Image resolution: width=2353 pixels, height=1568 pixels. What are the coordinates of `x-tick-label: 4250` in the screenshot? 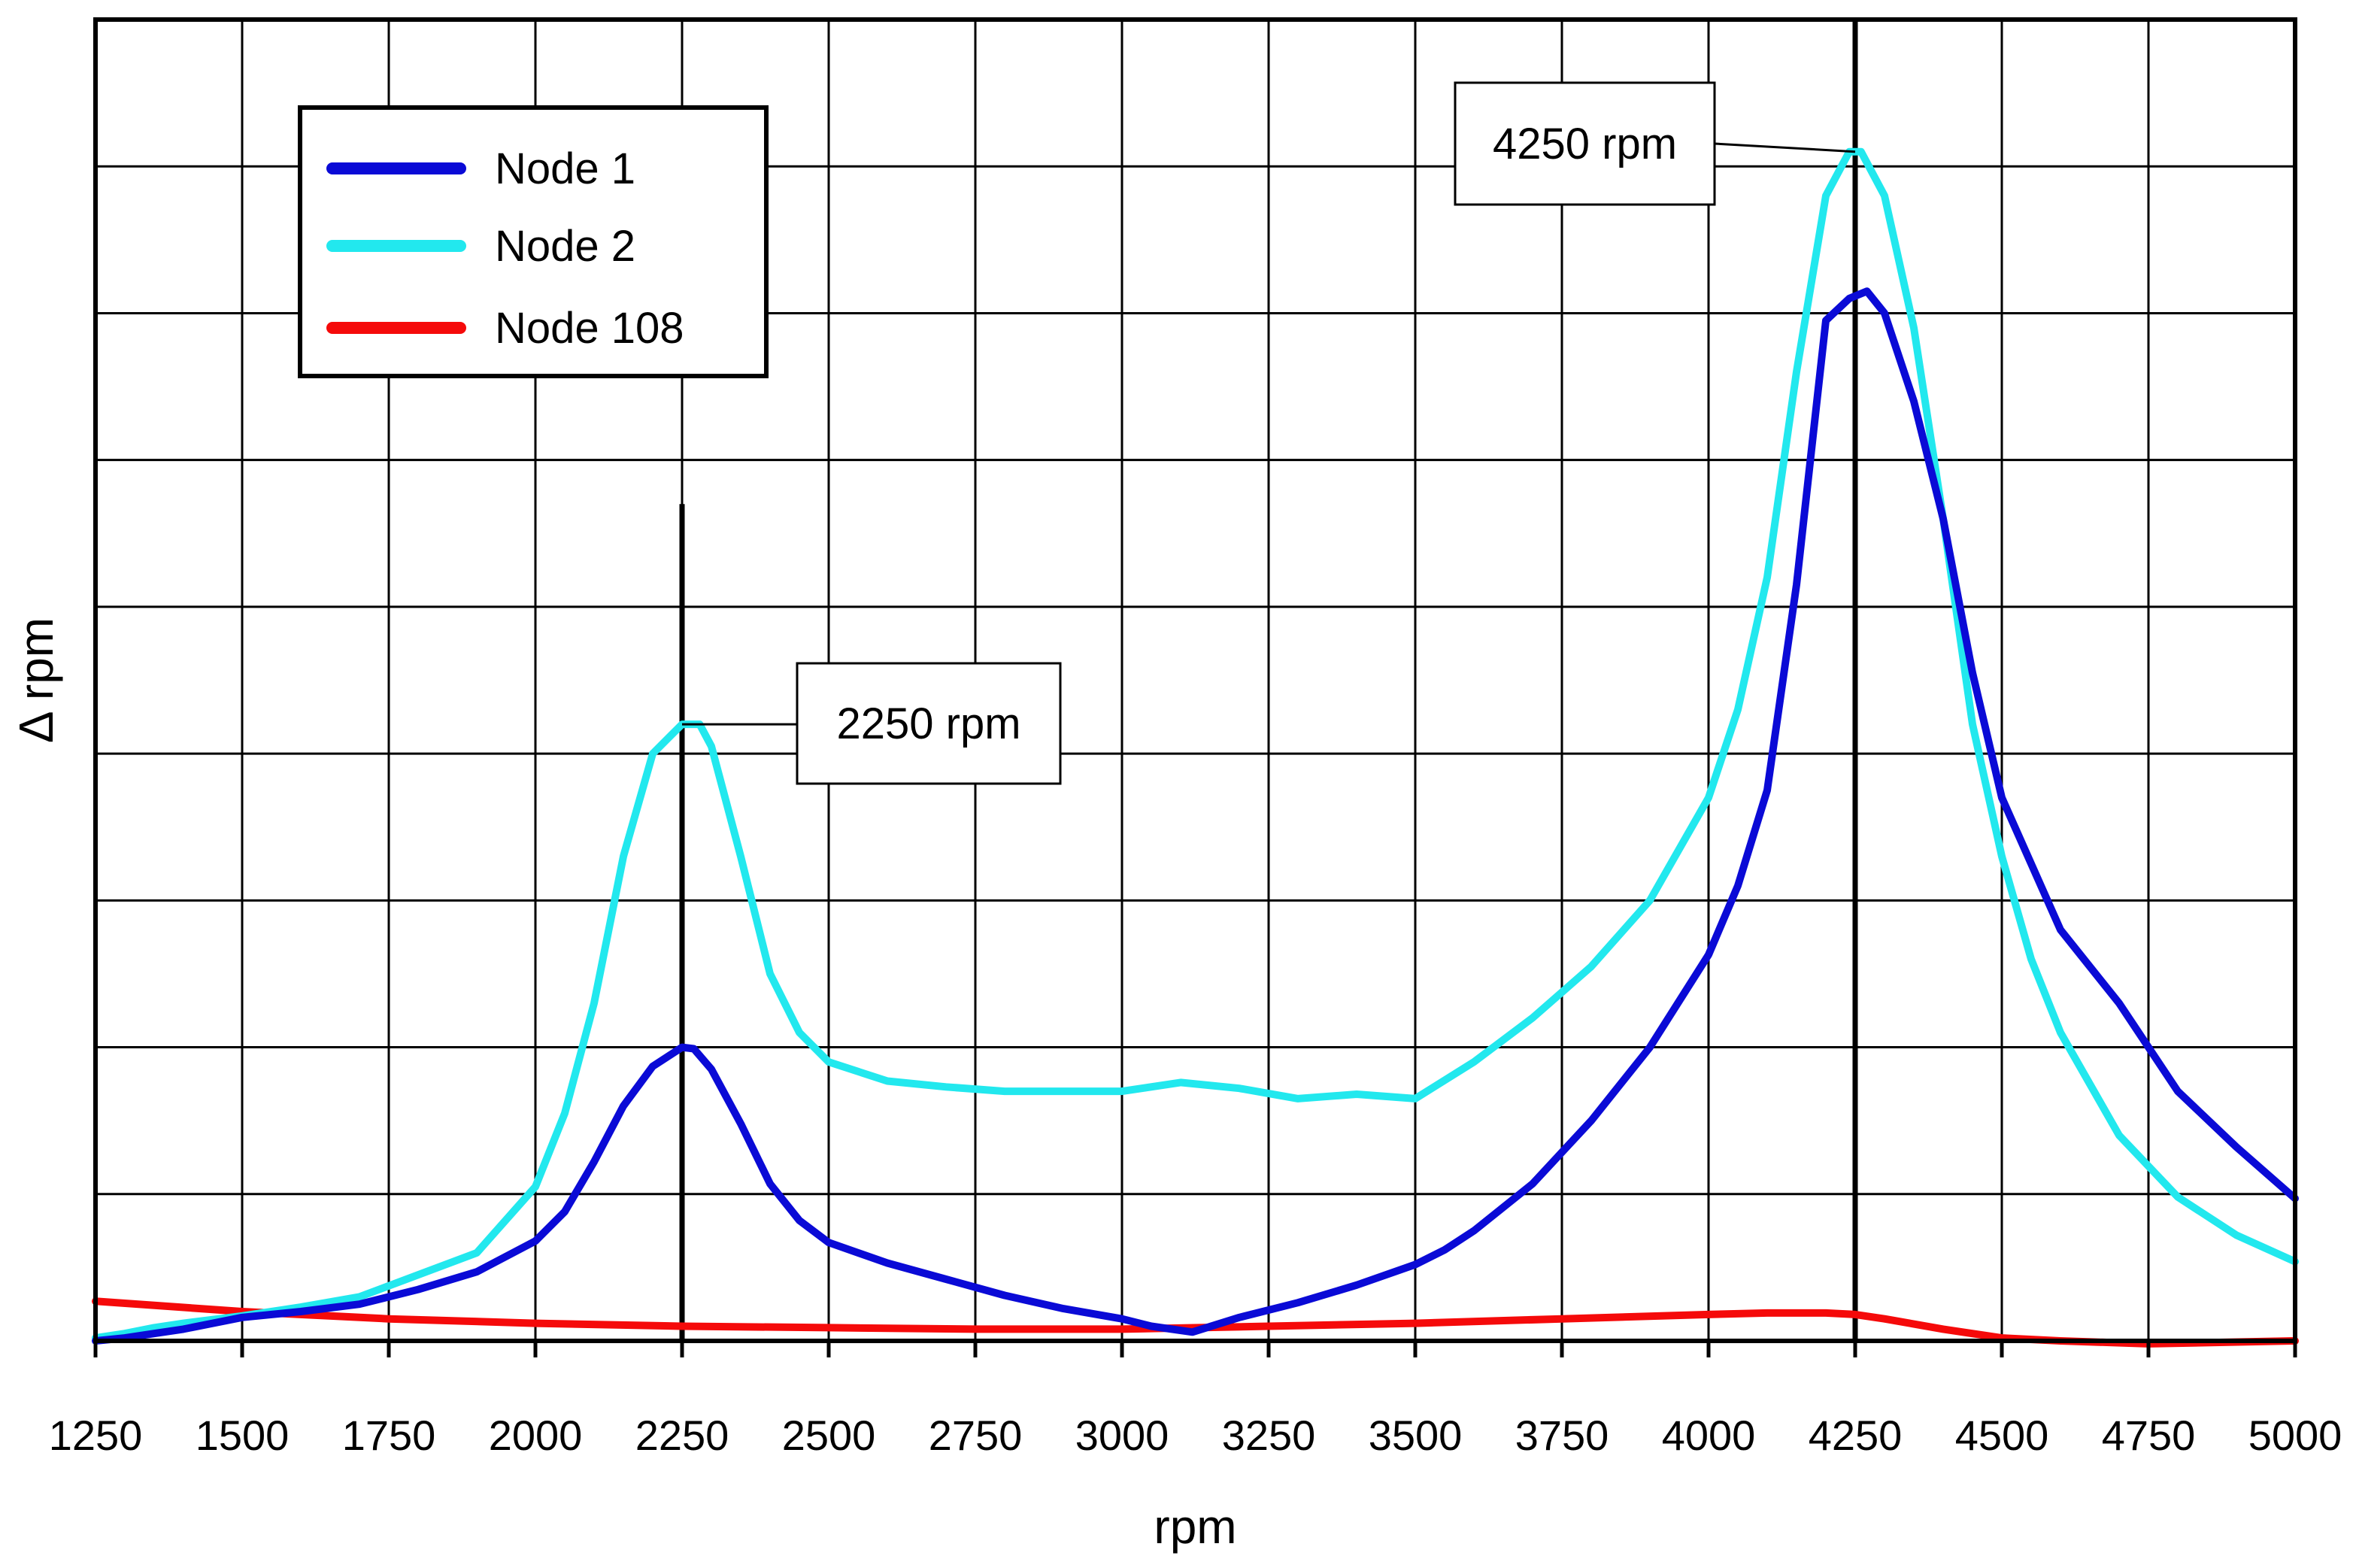 It's located at (1856, 1436).